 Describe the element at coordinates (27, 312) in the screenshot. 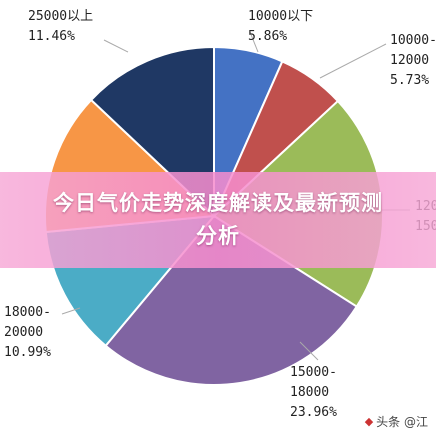

I see `slice-range-label: 18000-` at that location.